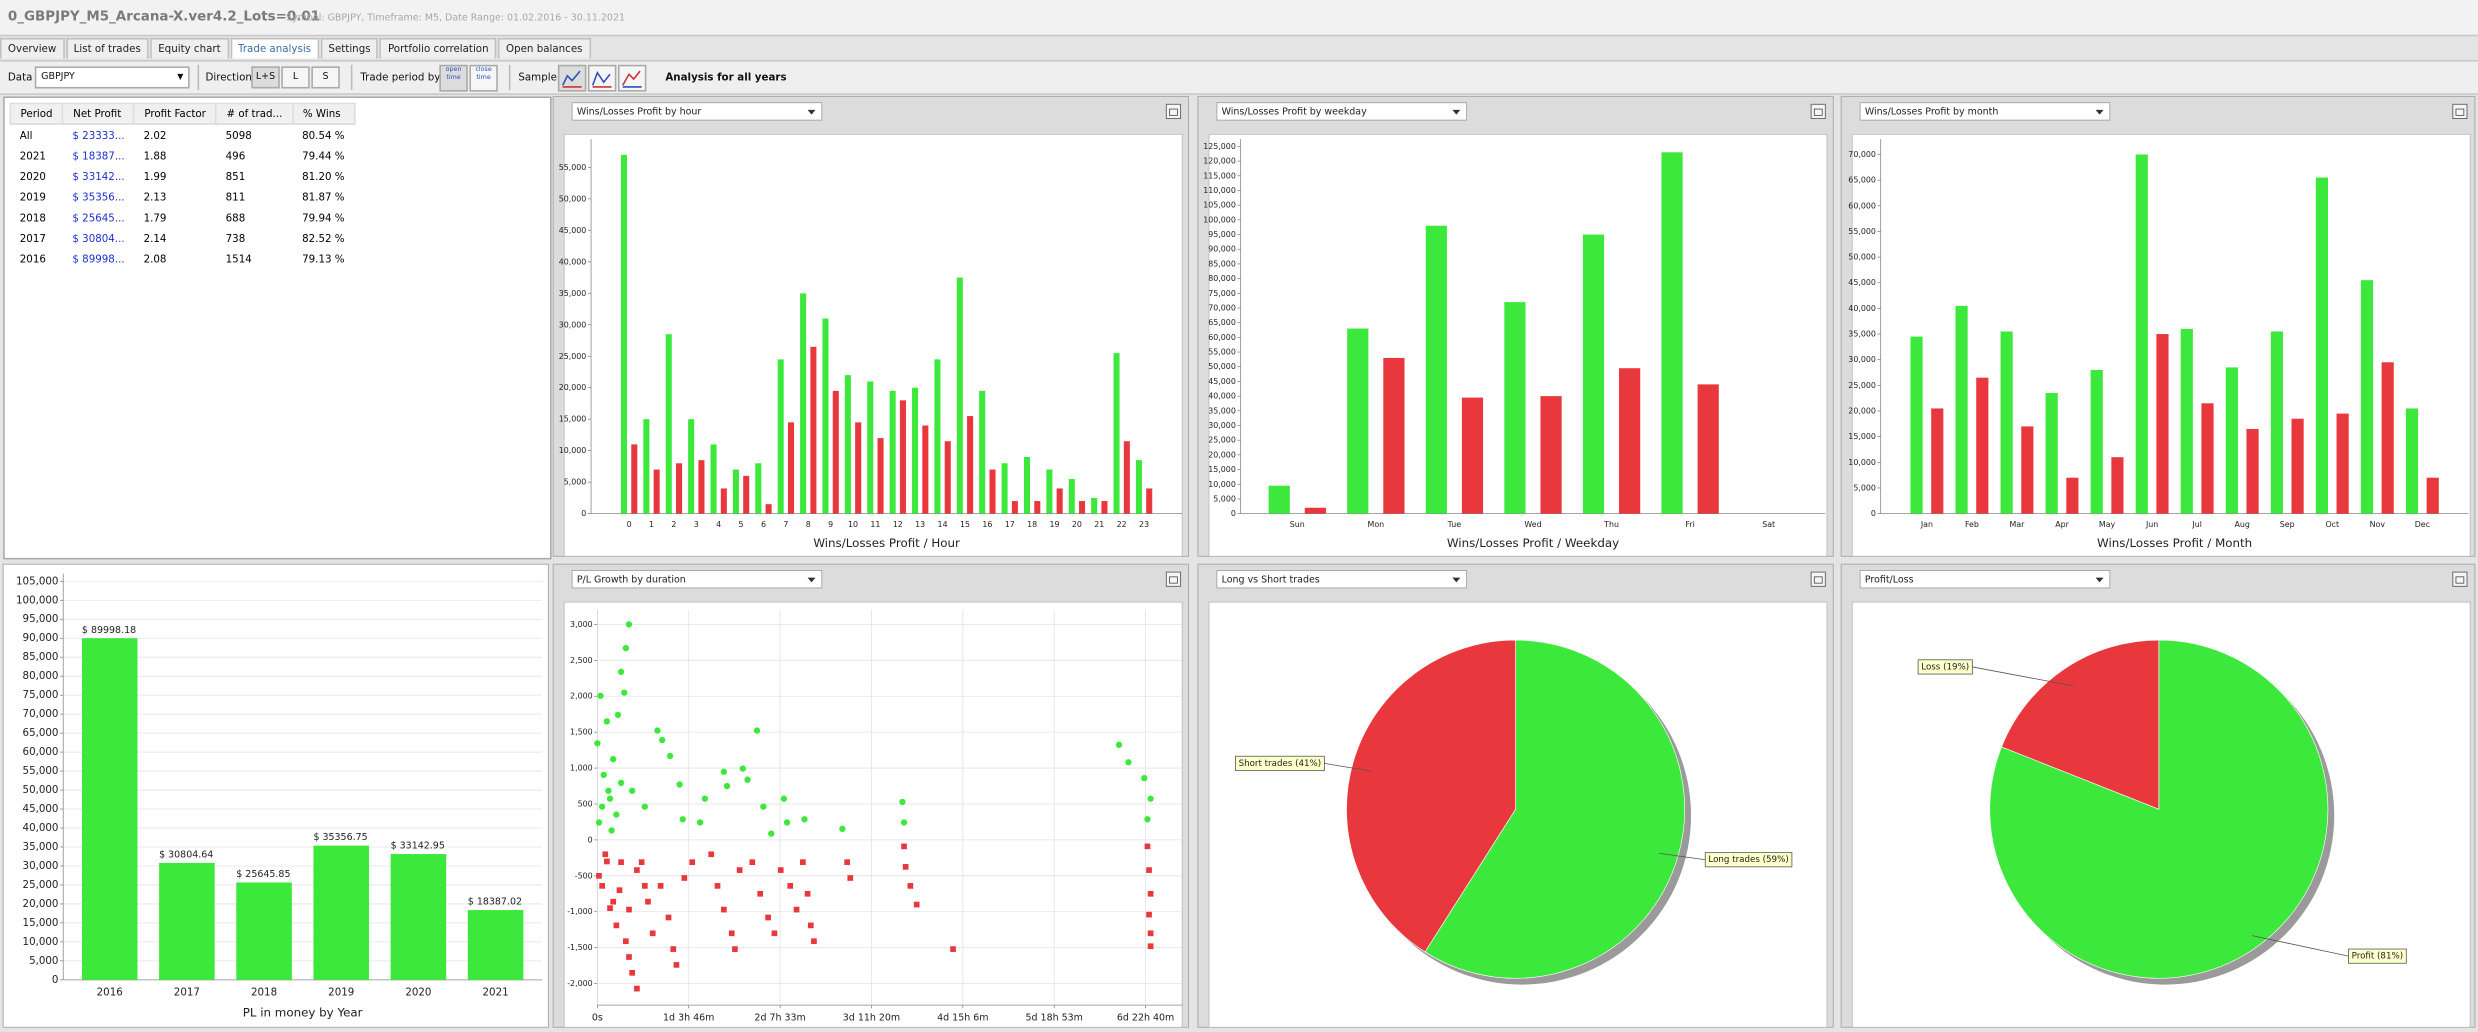 The height and width of the screenshot is (1032, 2478). What do you see at coordinates (182, 197) in the screenshot?
I see `table-row: 2019 $ 35356... 2.13 811 81.87 %` at bounding box center [182, 197].